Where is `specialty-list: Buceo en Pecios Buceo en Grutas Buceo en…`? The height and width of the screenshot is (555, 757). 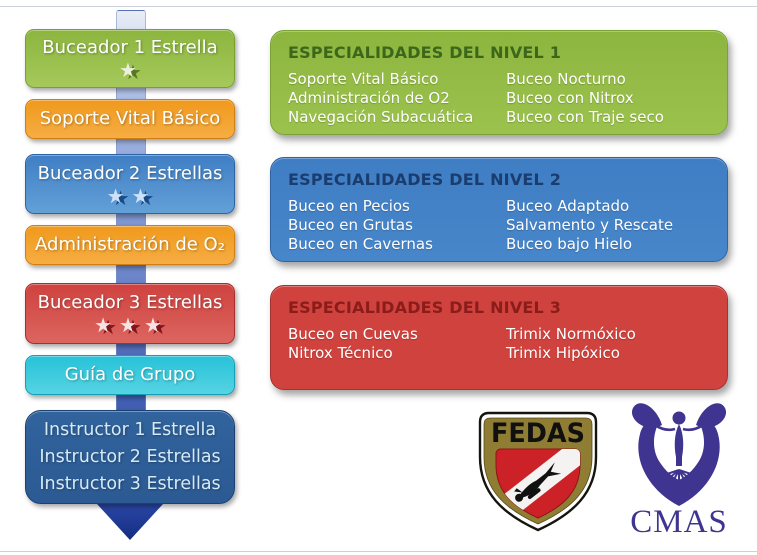
specialty-list: Buceo en Pecios Buceo en Grutas Buceo en… is located at coordinates (397, 225).